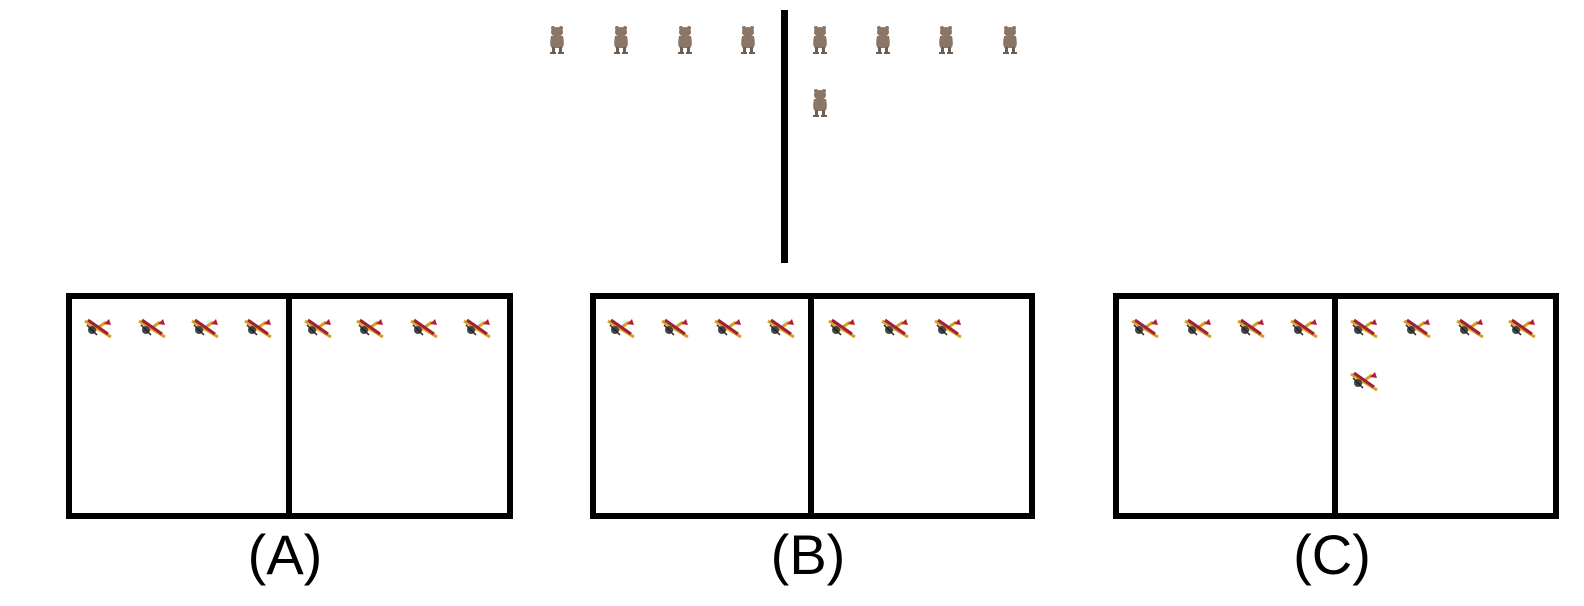 Image resolution: width=1584 pixels, height=606 pixels. What do you see at coordinates (812, 439) in the screenshot?
I see `option-b: (B)` at bounding box center [812, 439].